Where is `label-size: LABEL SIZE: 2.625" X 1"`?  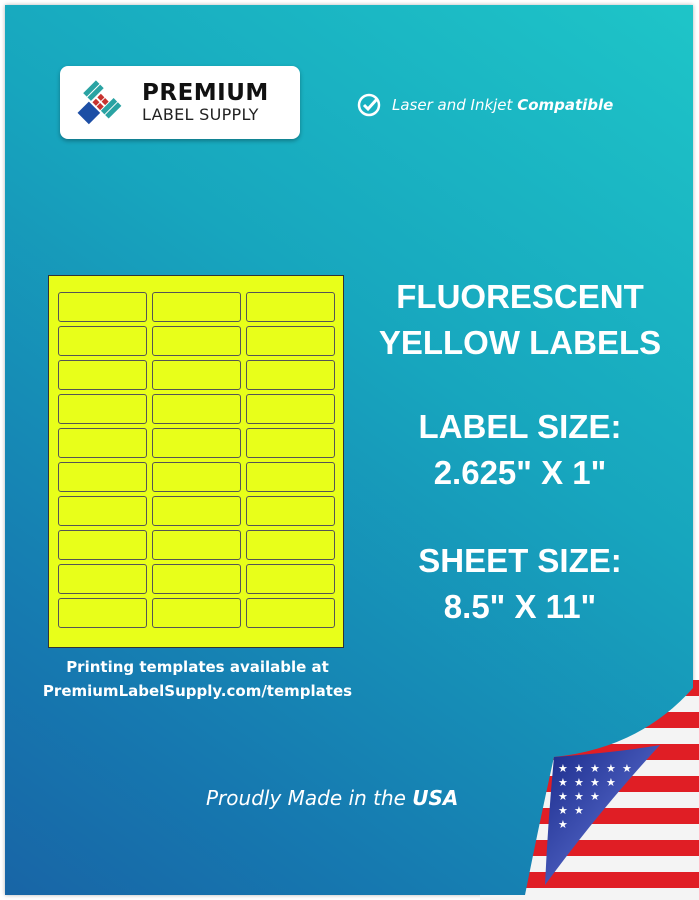
label-size: LABEL SIZE: 2.625" X 1" is located at coordinates (520, 450).